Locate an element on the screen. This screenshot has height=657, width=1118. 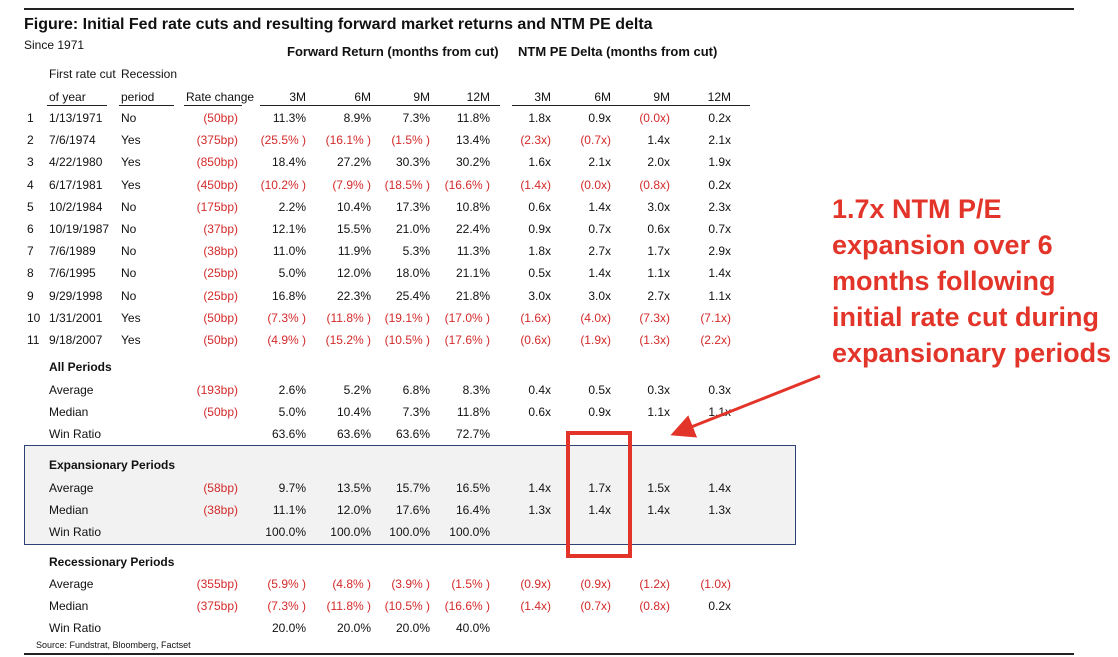
row-pe-delta: (0.0x) is located at coordinates (654, 118).